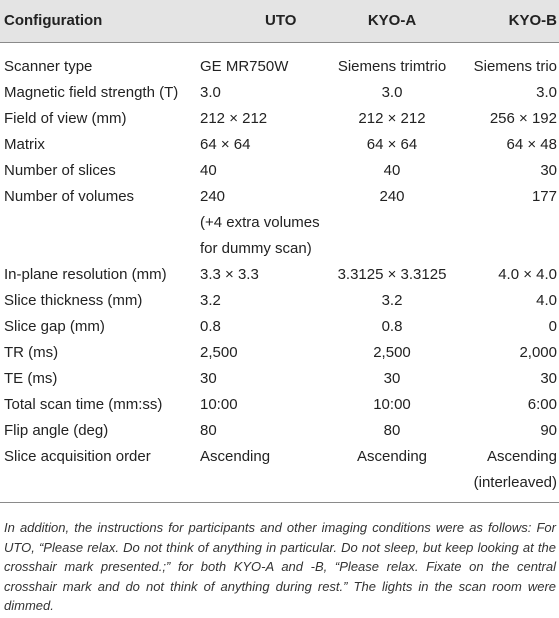  Describe the element at coordinates (392, 352) in the screenshot. I see `cell-kyo-a: 2,500` at that location.